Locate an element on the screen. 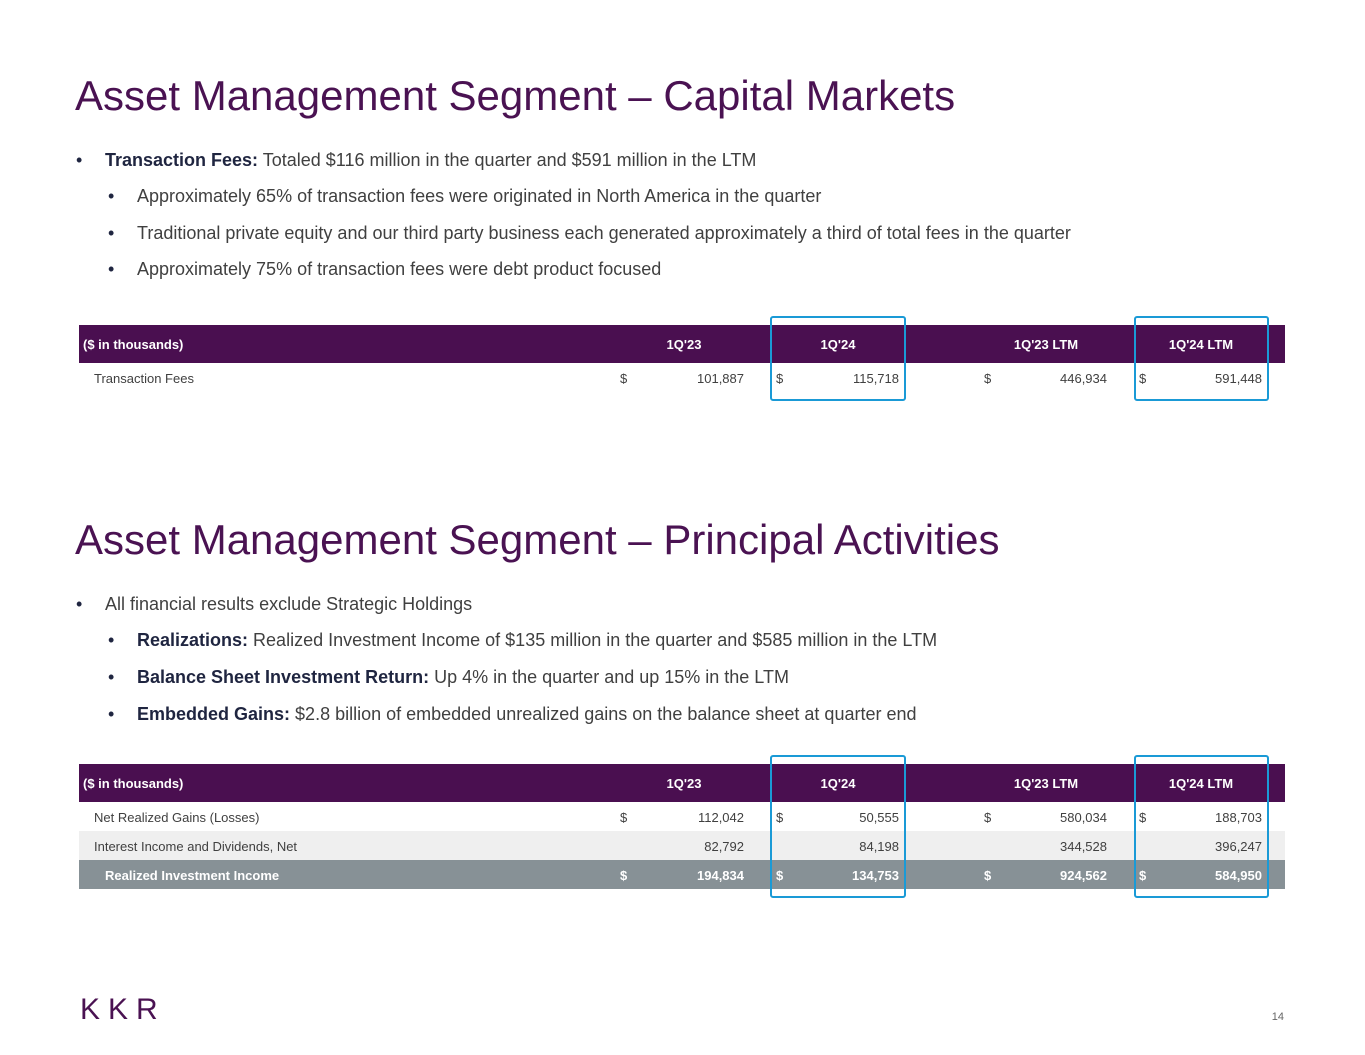 This screenshot has width=1365, height=1055. value: 446,934 is located at coordinates (1083, 378).